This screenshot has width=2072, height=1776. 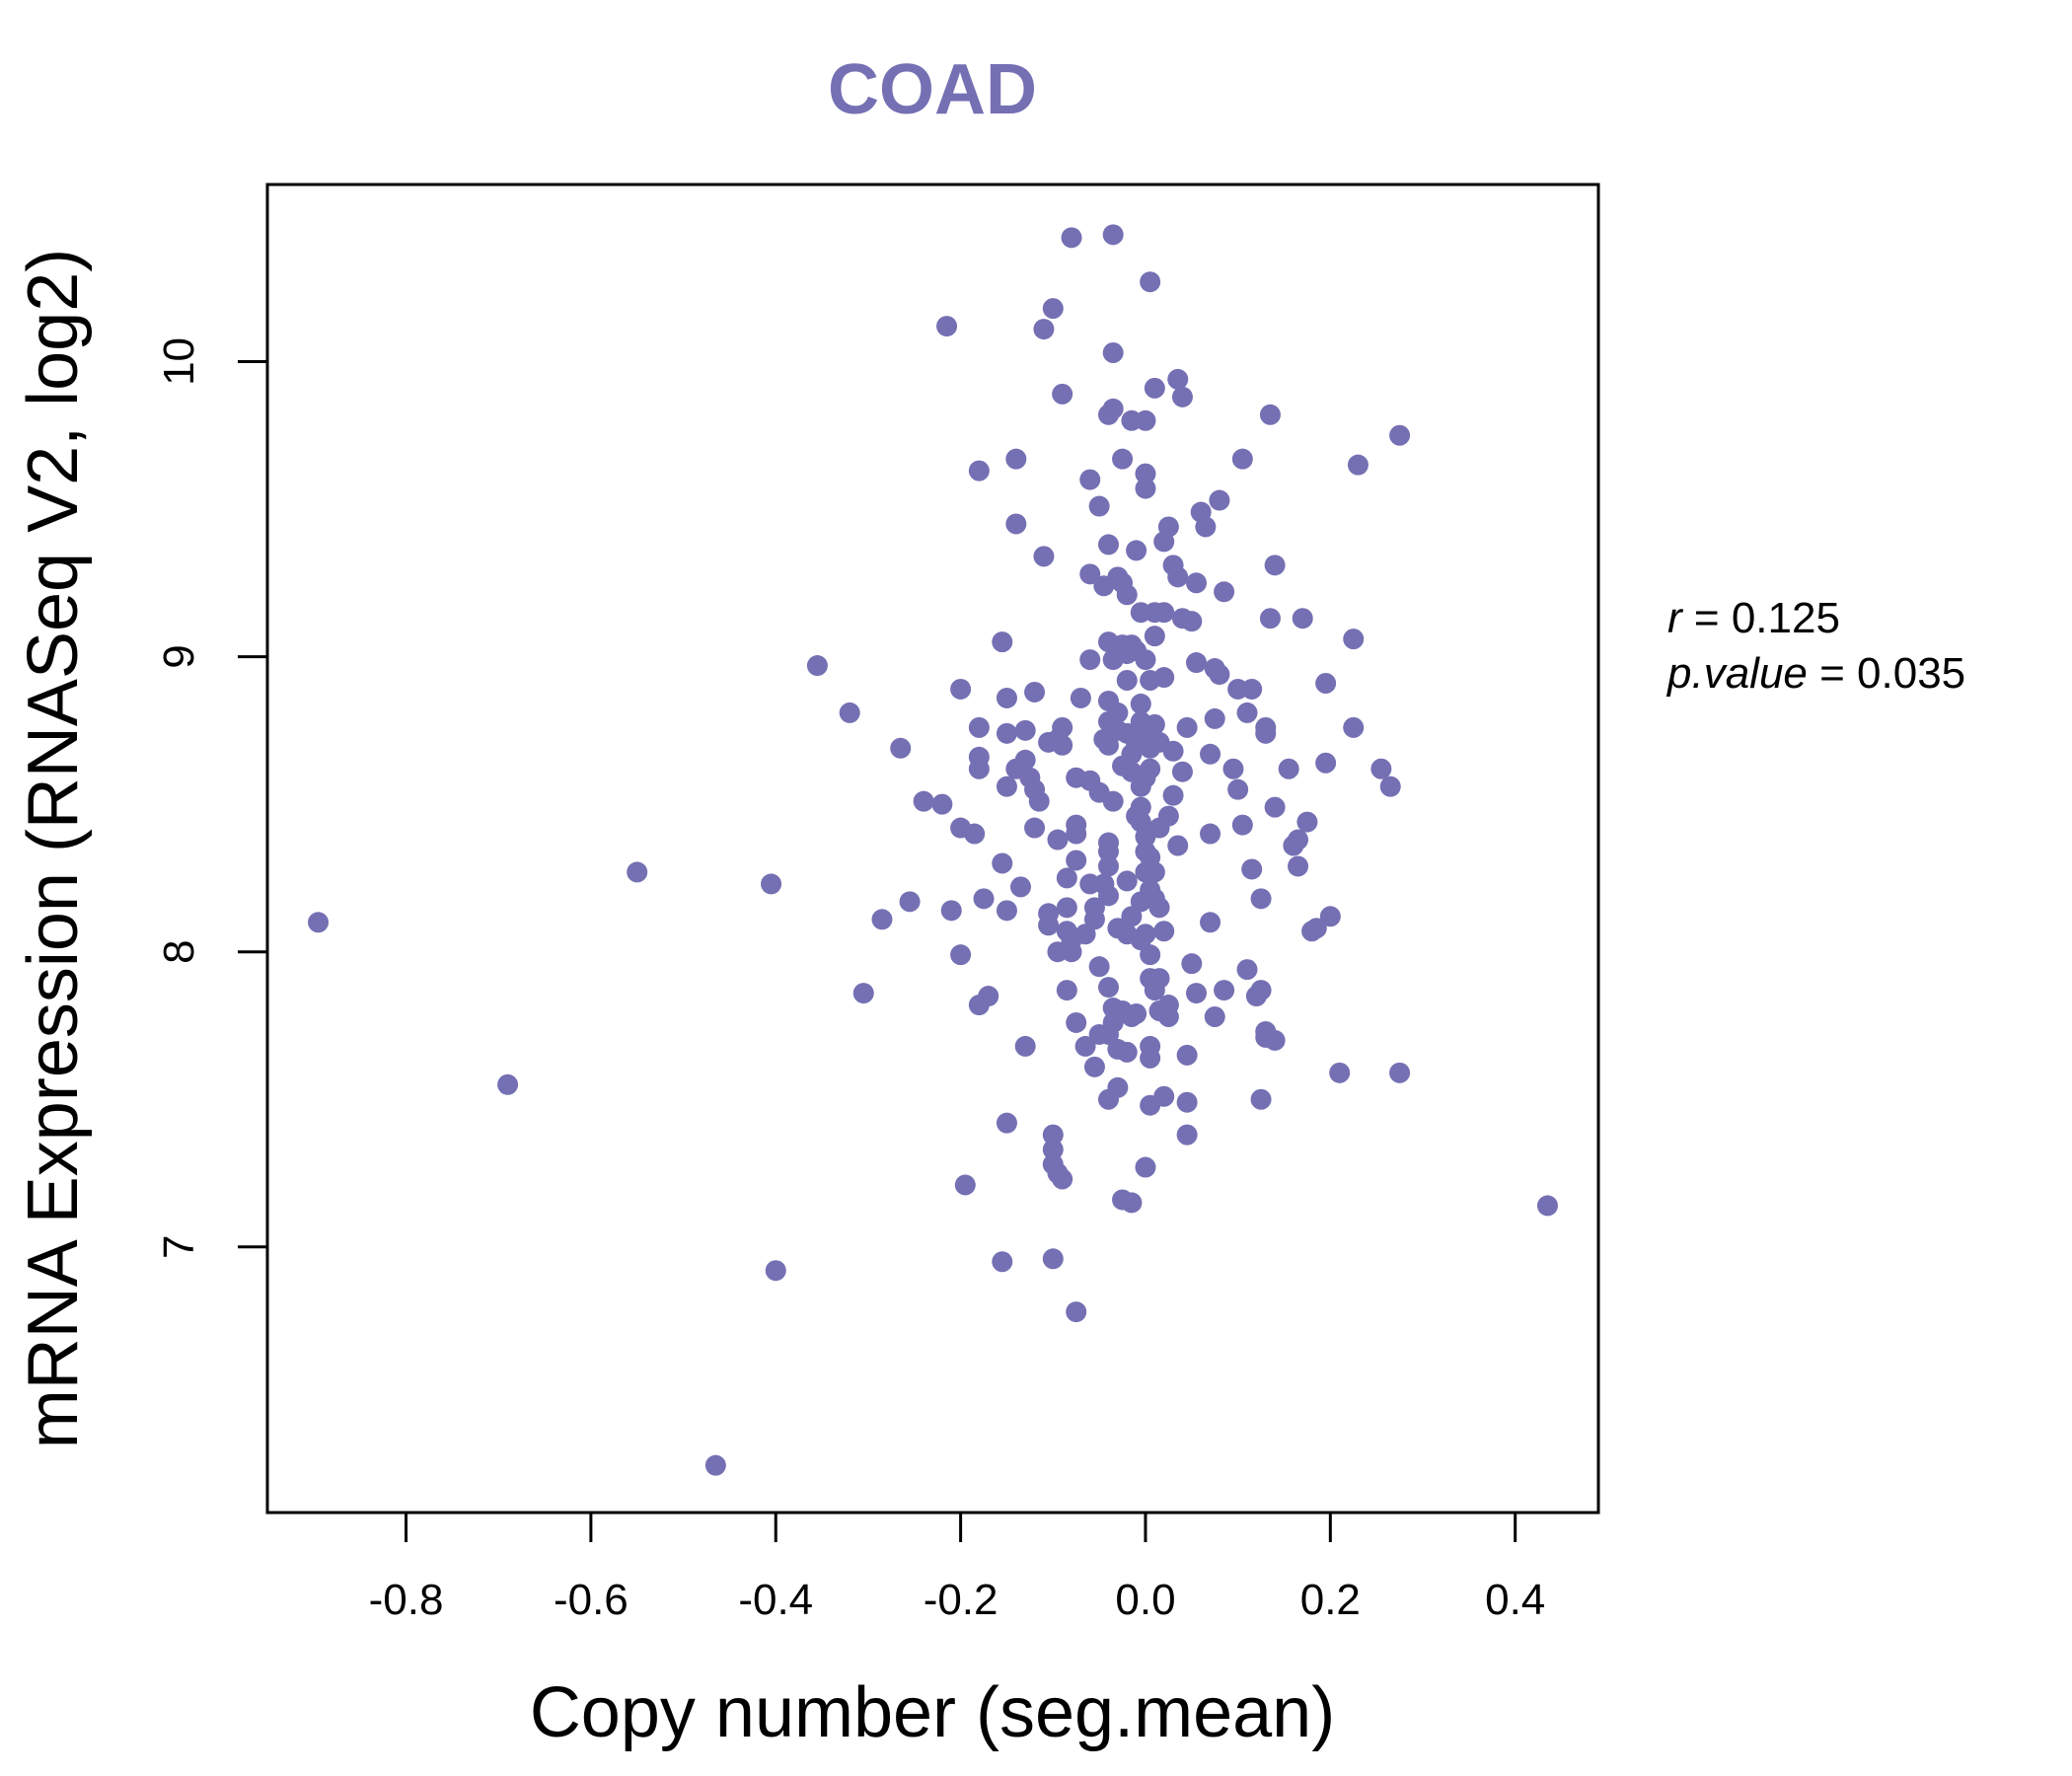 What do you see at coordinates (957, 1567) in the screenshot?
I see `x-axis: -0.8 -0.6 -0.4 -0.2 0.0 0.2 0.4` at bounding box center [957, 1567].